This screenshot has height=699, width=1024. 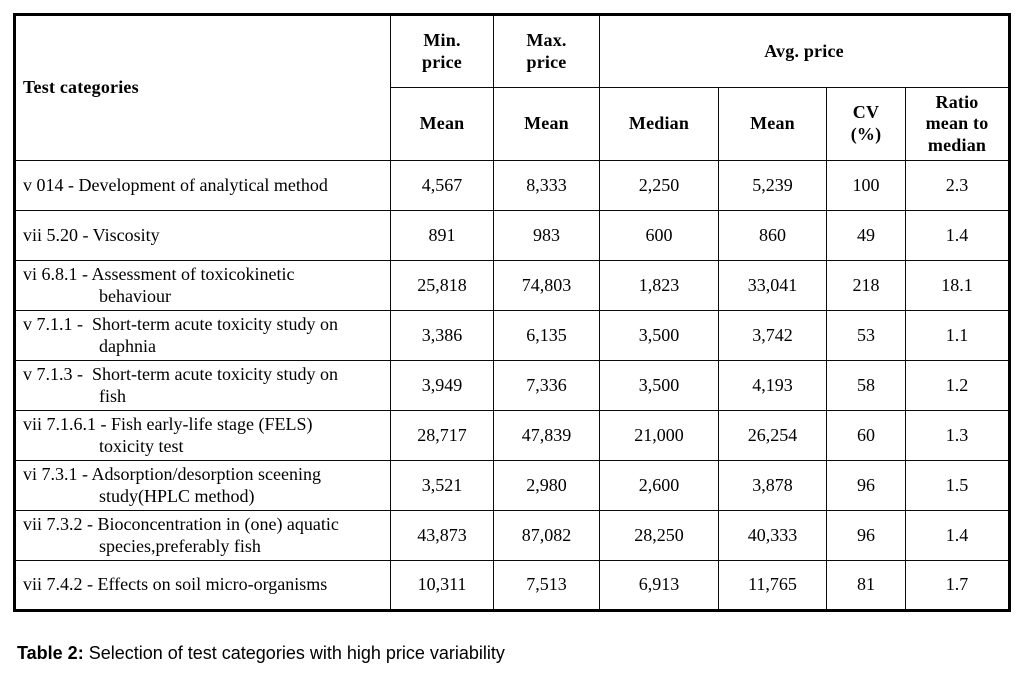 I want to click on category-cell: vii 5.20 - Viscosity, so click(x=202, y=235).